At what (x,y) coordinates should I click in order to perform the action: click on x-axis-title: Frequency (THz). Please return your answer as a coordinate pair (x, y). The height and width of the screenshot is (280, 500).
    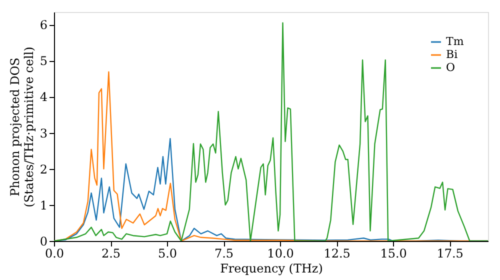
    Looking at the image, I should click on (271, 269).